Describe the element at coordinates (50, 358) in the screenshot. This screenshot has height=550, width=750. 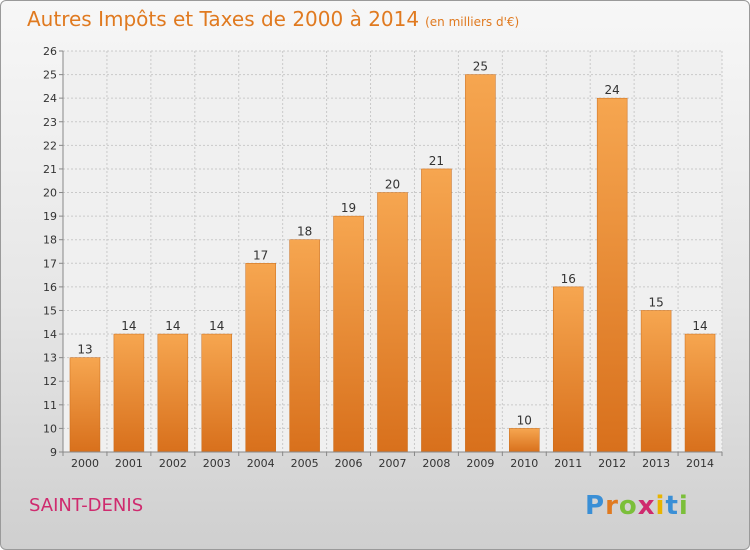
I see `y-tick-label: 13` at that location.